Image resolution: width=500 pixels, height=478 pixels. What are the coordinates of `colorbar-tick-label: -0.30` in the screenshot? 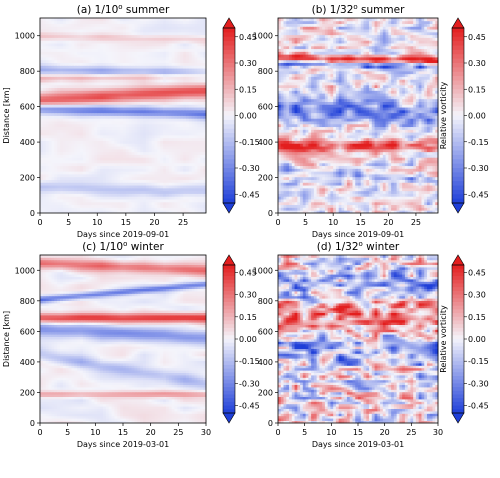 It's located at (249, 168).